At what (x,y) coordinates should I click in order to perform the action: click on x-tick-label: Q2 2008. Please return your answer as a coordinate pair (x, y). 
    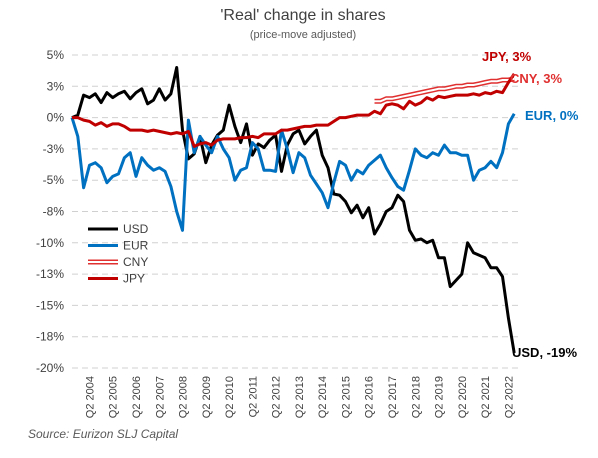
    Looking at the image, I should click on (184, 397).